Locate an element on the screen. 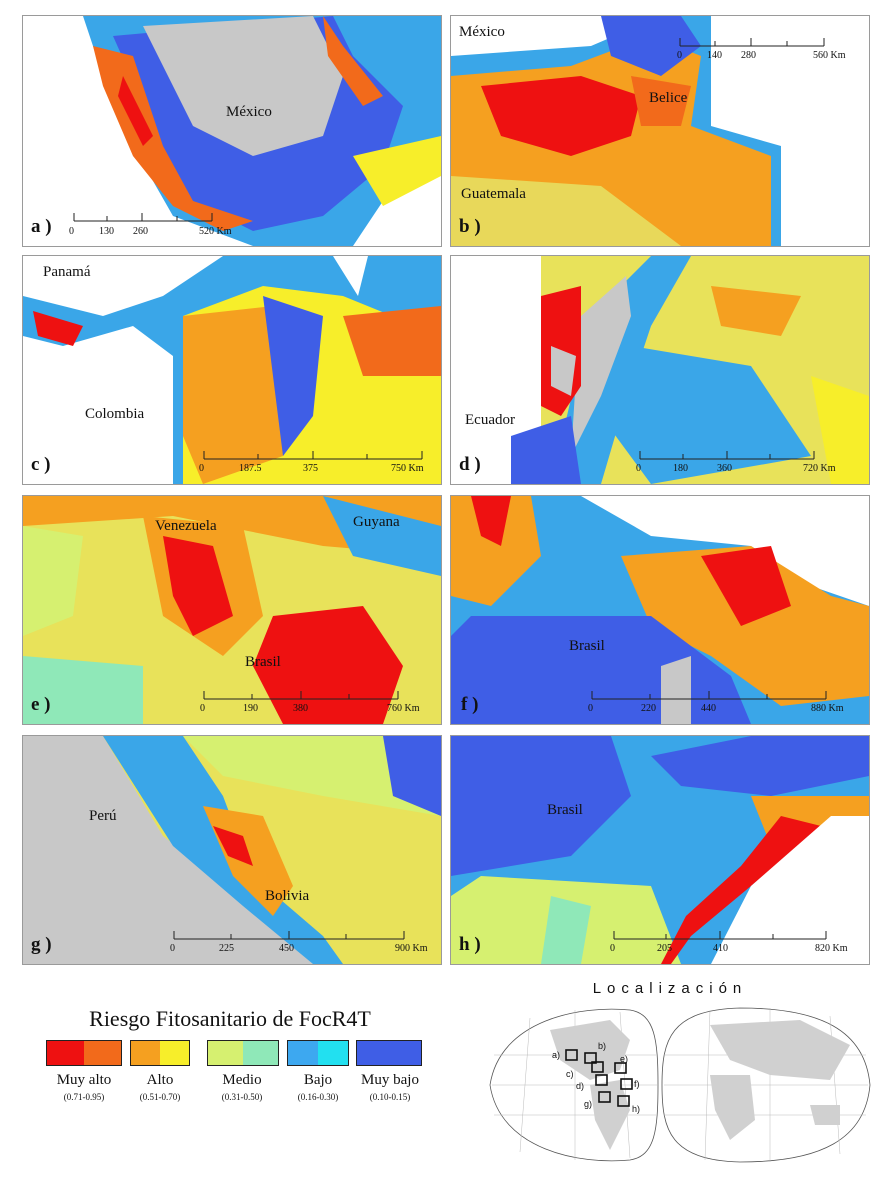 This screenshot has width=892, height=1180. panel-label: b ) is located at coordinates (470, 226).